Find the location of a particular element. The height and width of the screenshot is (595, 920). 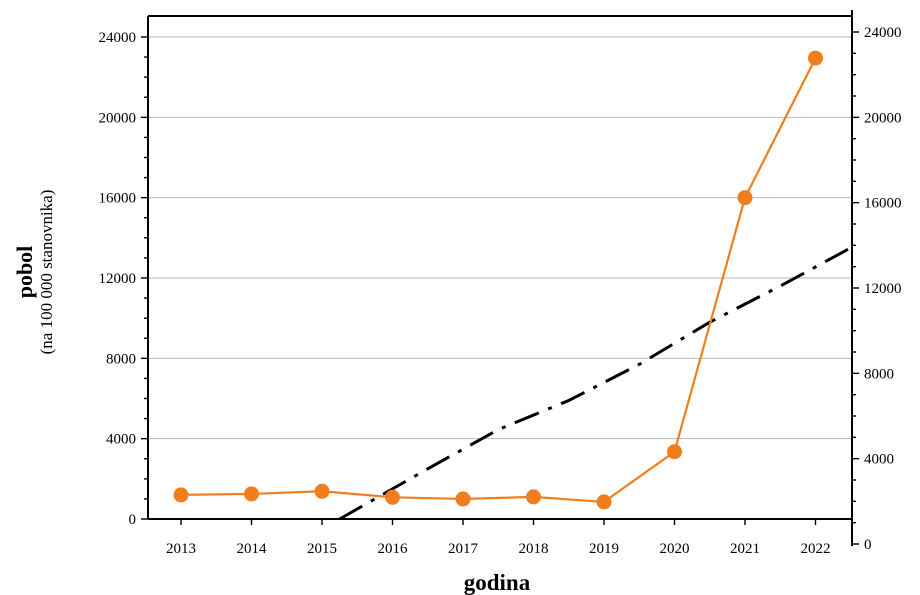

y-axis-title: pobol is located at coordinates (24, 272).